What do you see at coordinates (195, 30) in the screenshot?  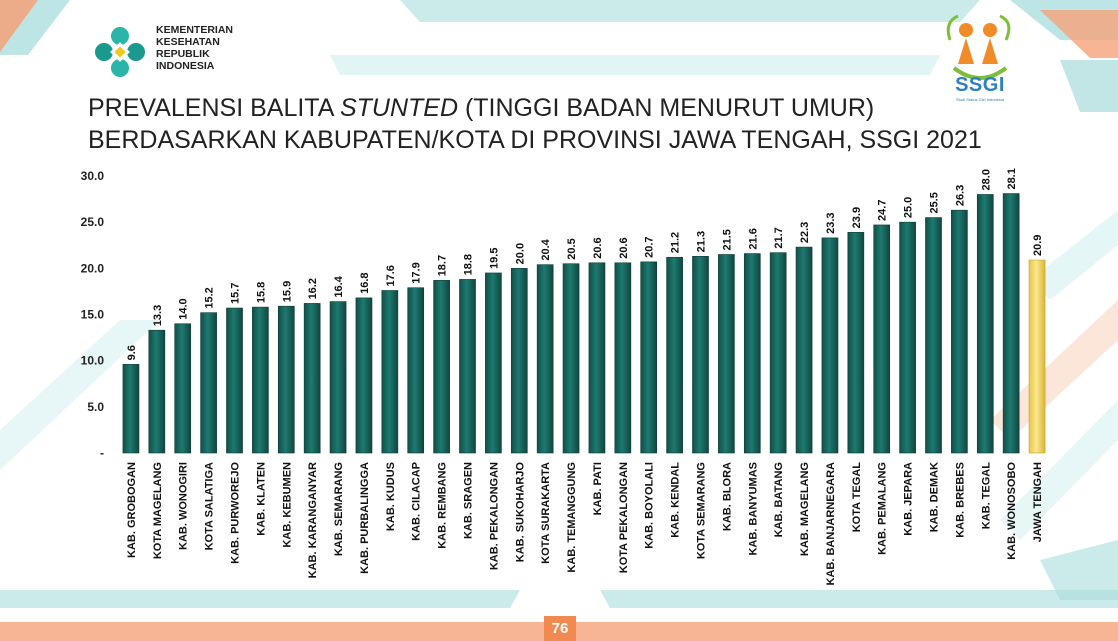 I see `kemenkes-line-1: KEMENTERIAN` at bounding box center [195, 30].